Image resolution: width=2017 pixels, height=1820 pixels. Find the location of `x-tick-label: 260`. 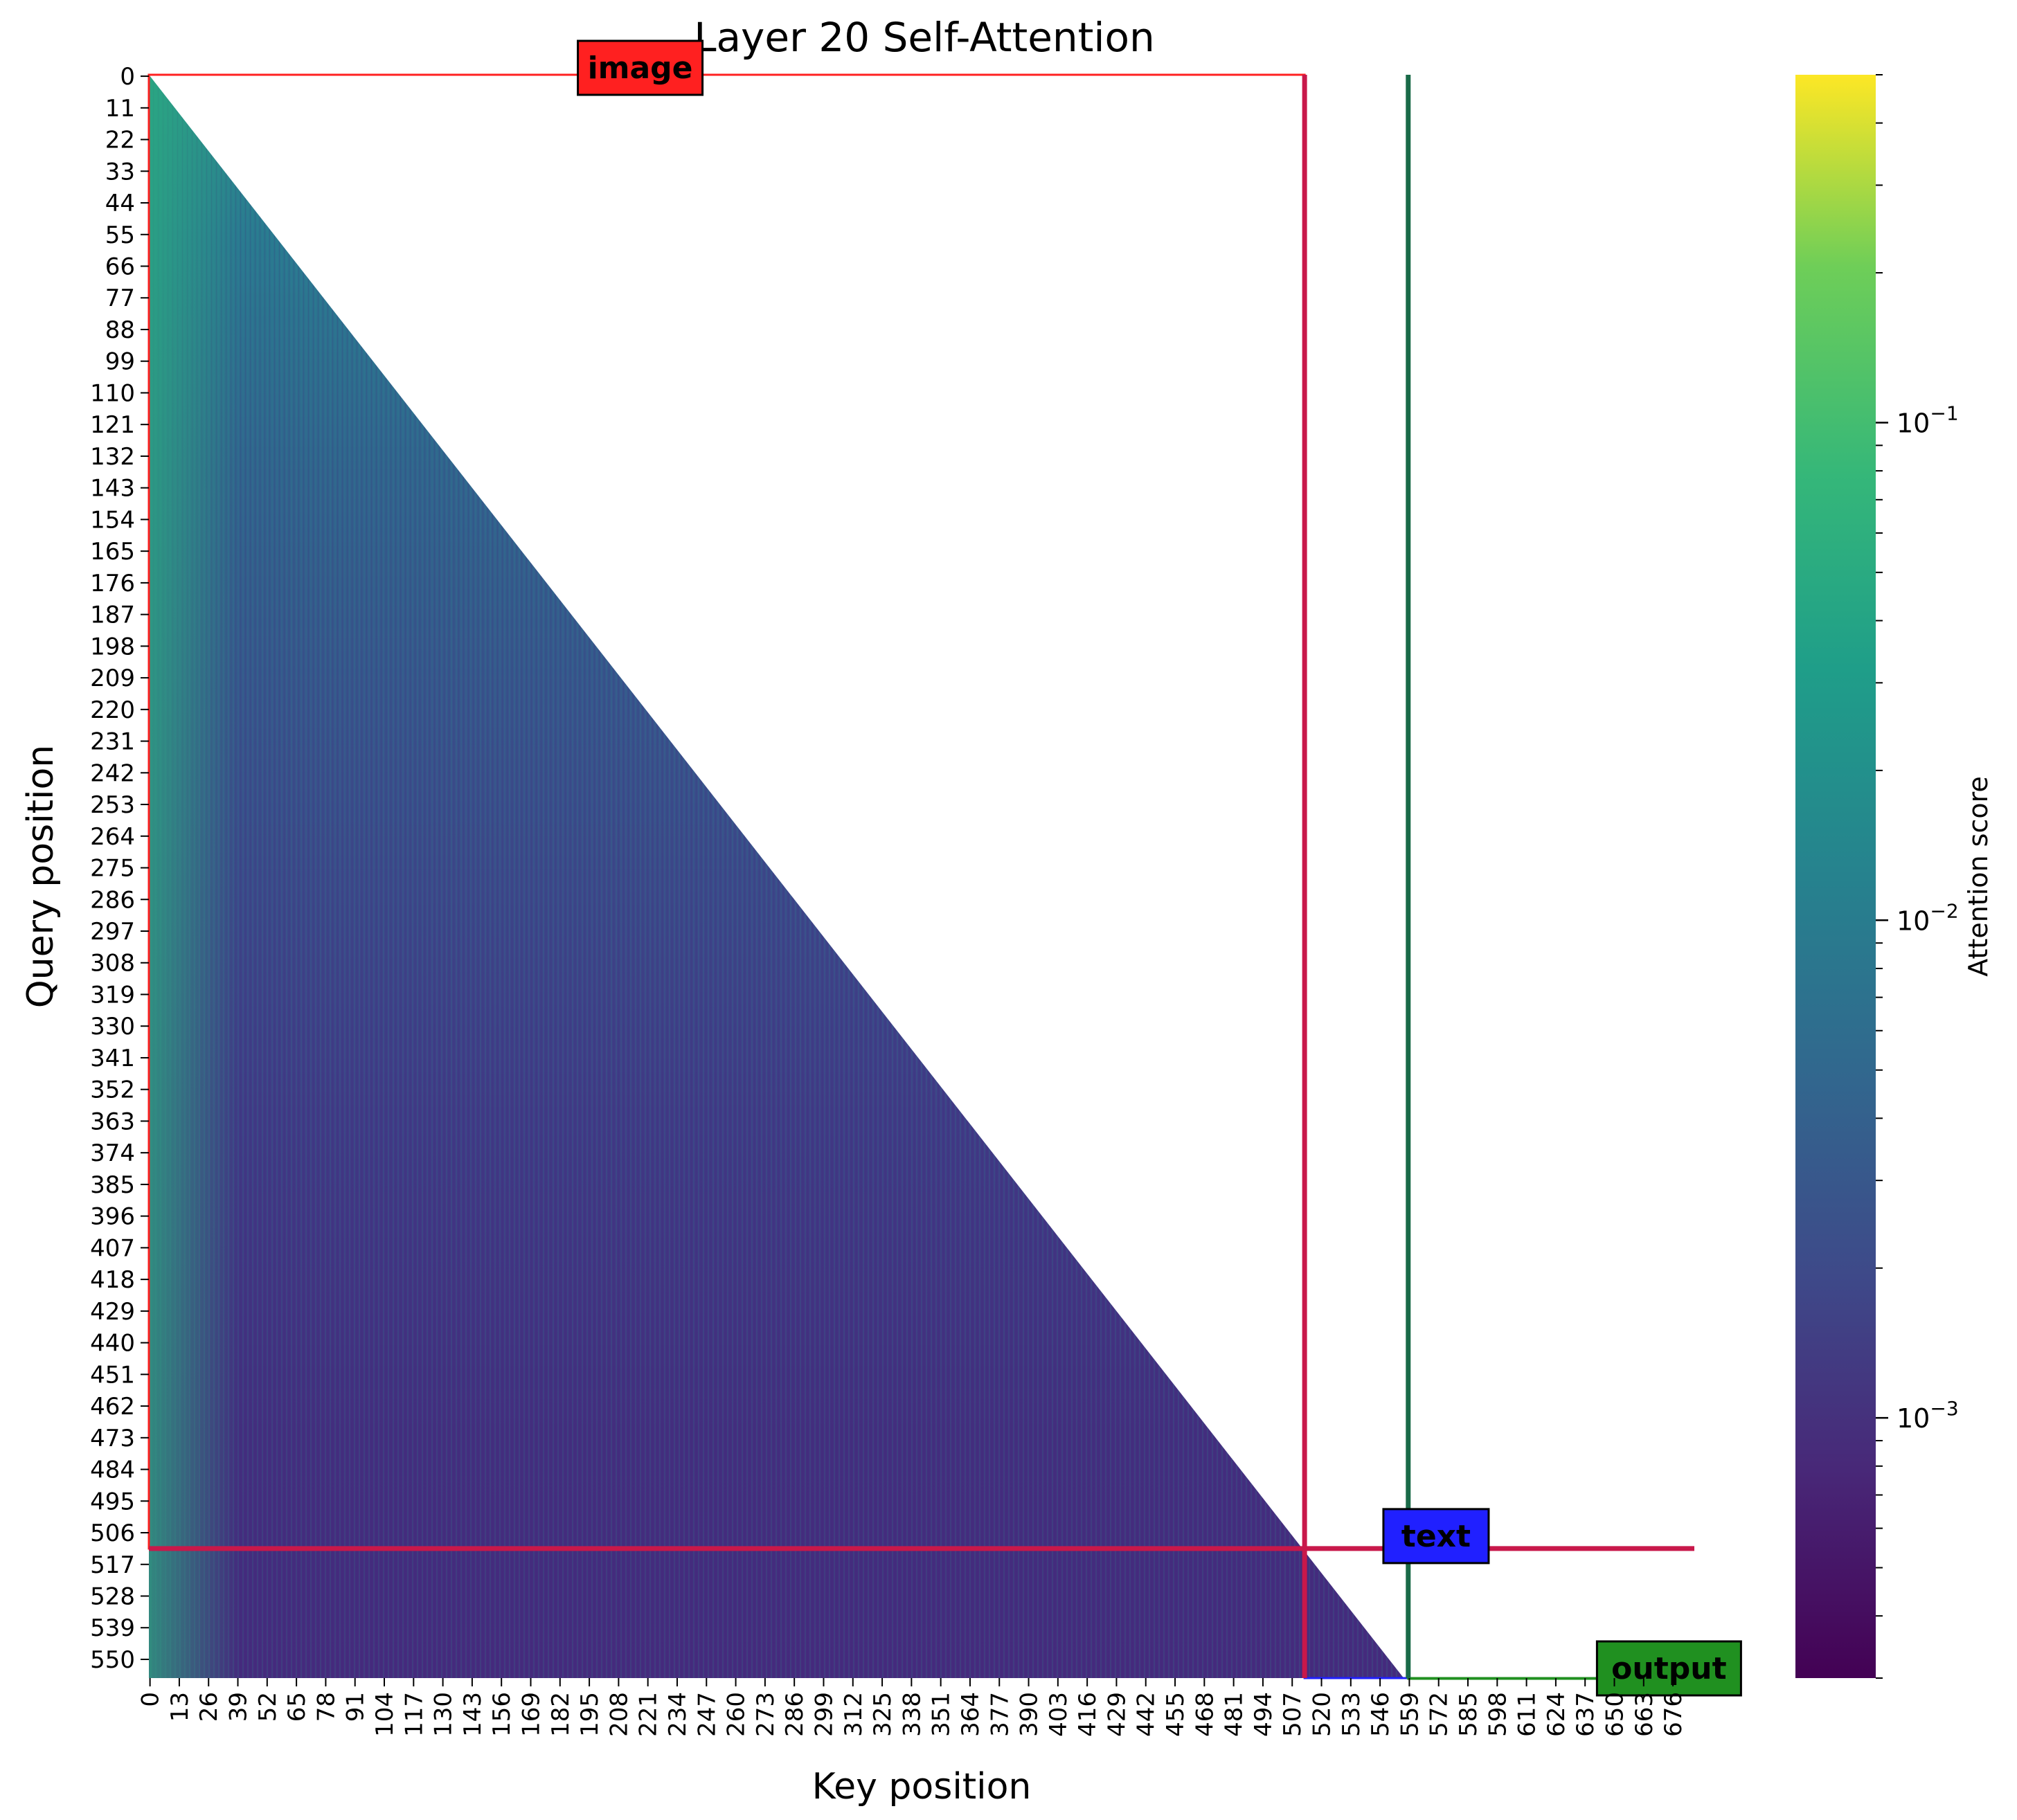

x-tick-label: 260 is located at coordinates (737, 1714).